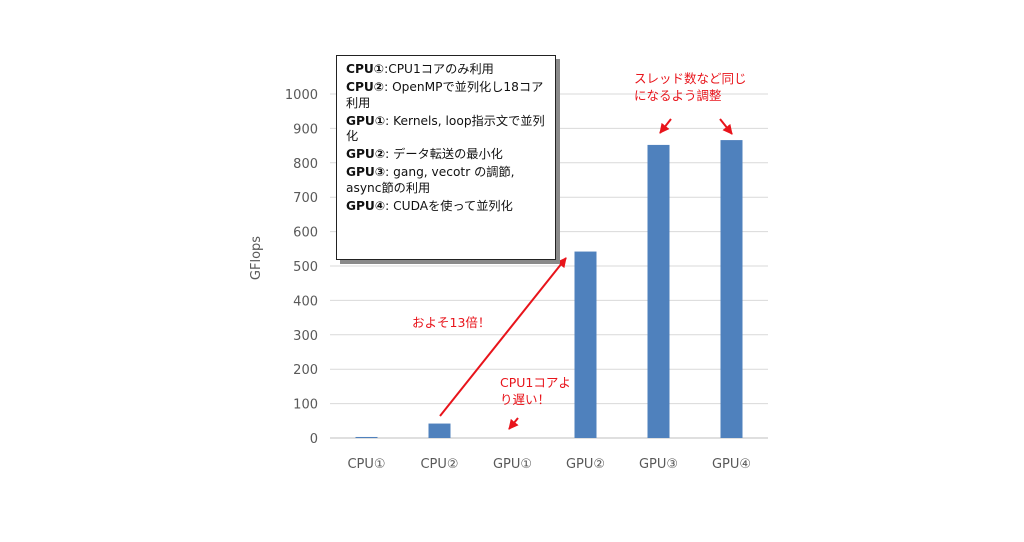 The height and width of the screenshot is (542, 1024). I want to click on legend-item-gpu4: GPU④: CUDAを使って並列化, so click(447, 207).